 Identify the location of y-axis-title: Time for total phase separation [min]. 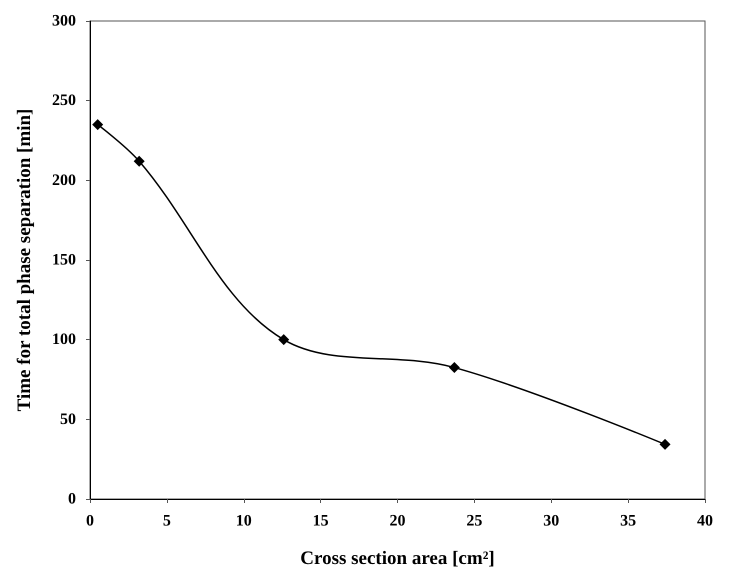
(24, 260).